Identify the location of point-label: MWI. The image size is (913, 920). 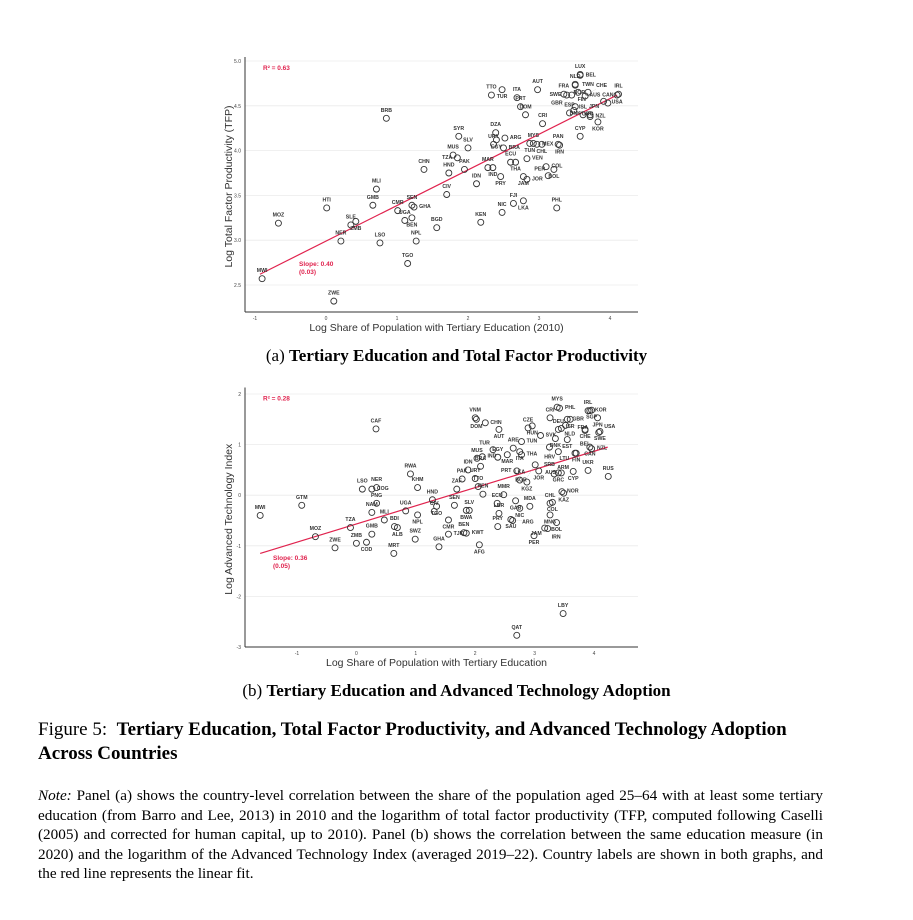
(262, 271).